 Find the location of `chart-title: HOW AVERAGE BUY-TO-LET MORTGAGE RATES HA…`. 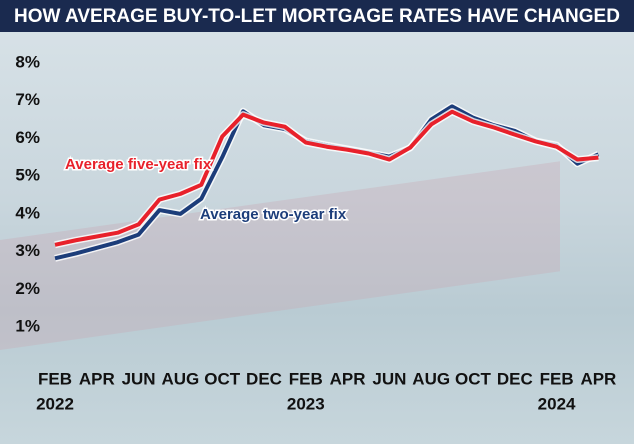

chart-title: HOW AVERAGE BUY-TO-LET MORTGAGE RATES HA… is located at coordinates (317, 16).